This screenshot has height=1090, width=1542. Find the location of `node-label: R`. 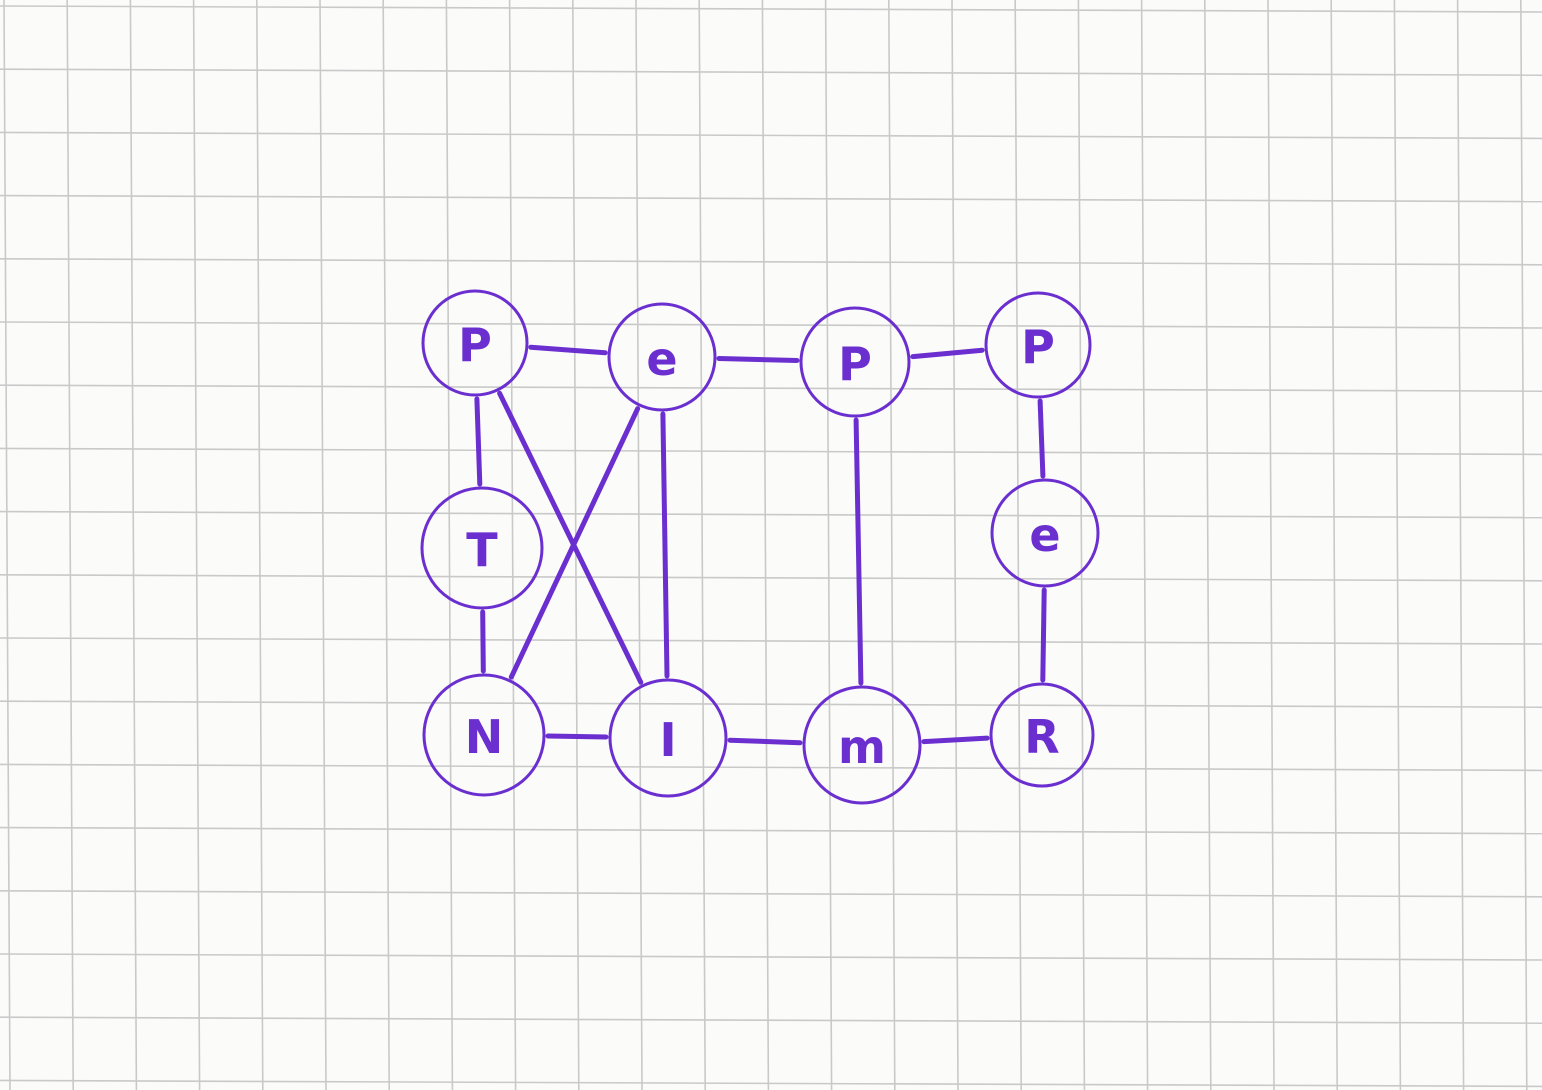

node-label: R is located at coordinates (1041, 737).